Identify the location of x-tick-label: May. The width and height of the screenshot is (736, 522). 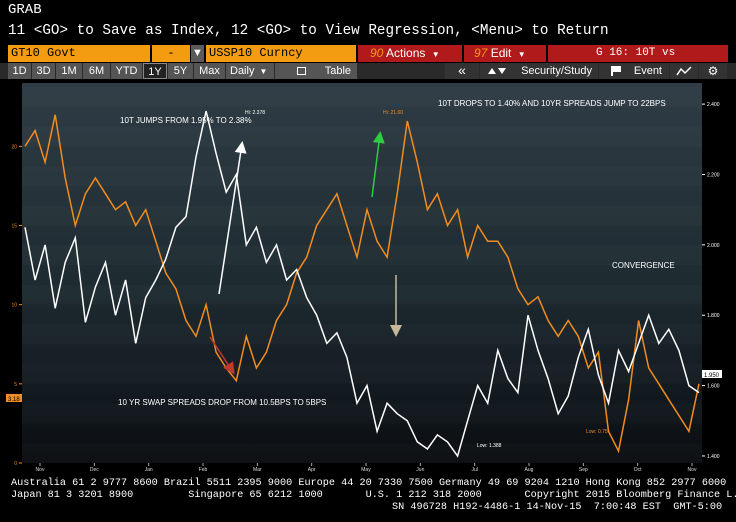
(366, 470).